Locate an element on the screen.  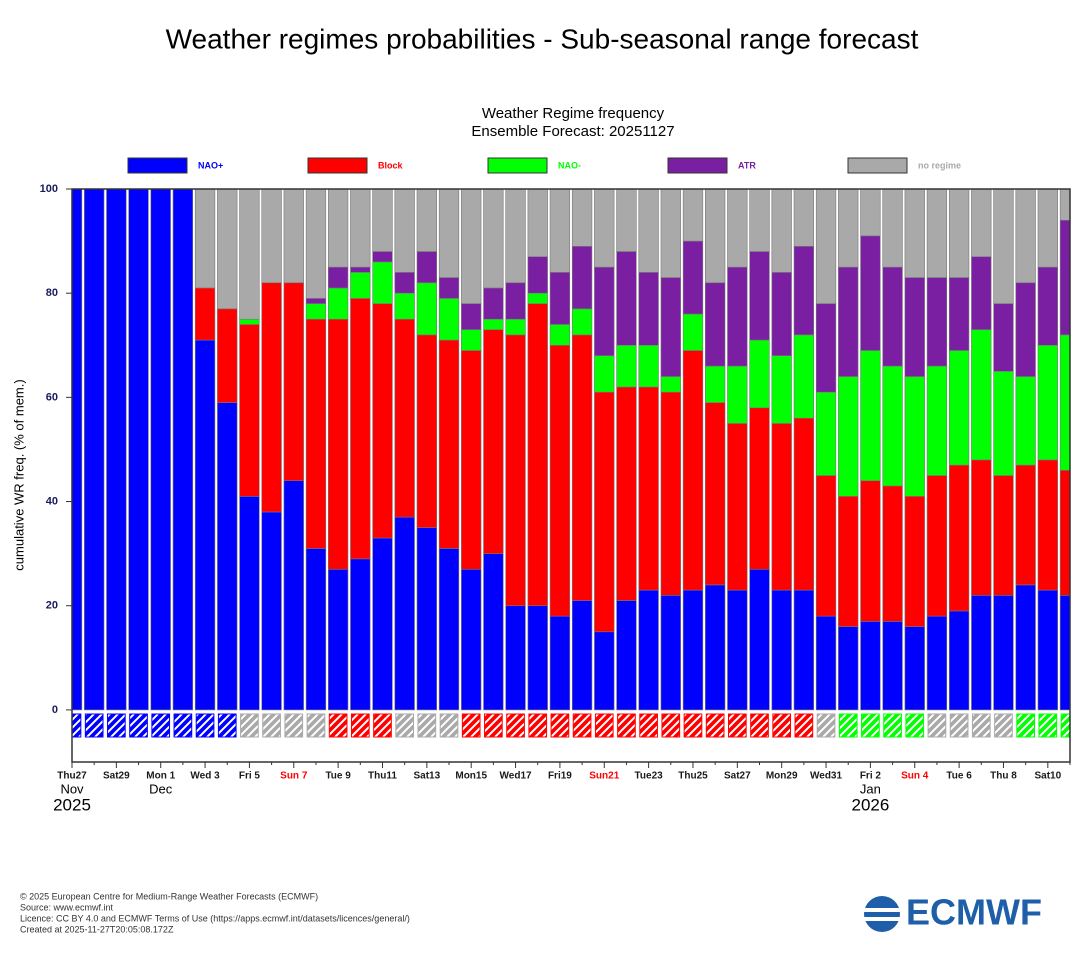
x-tick-label: Thu 8 is located at coordinates (1003, 776).